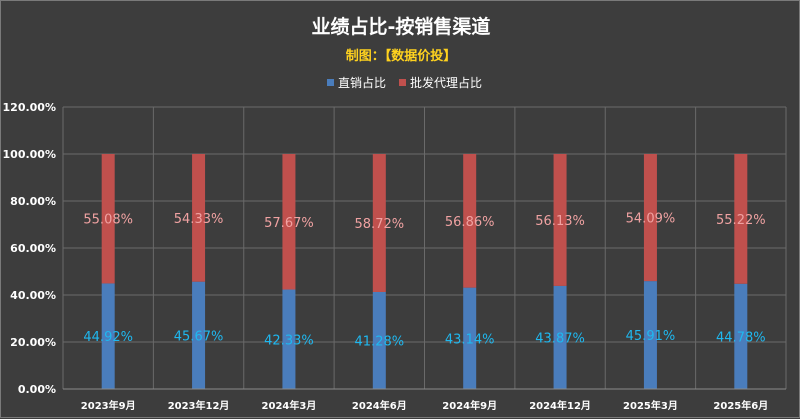 This screenshot has width=800, height=419. I want to click on data-label-s1-2: 45.67%, so click(199, 336).